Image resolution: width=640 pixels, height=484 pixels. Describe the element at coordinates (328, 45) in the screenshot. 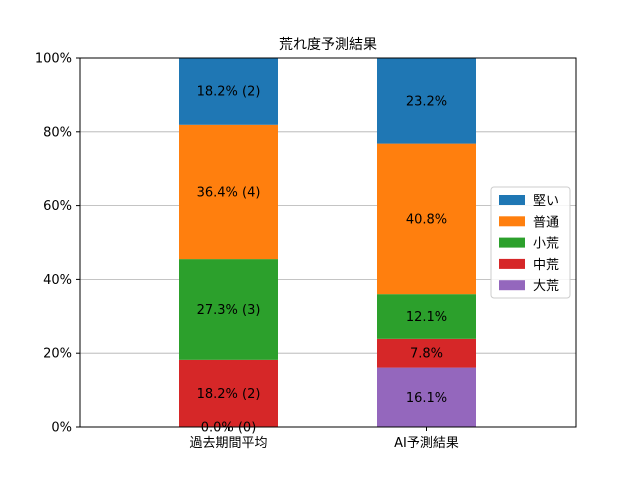

I see `chart-title: 荒れ度予測結果` at that location.